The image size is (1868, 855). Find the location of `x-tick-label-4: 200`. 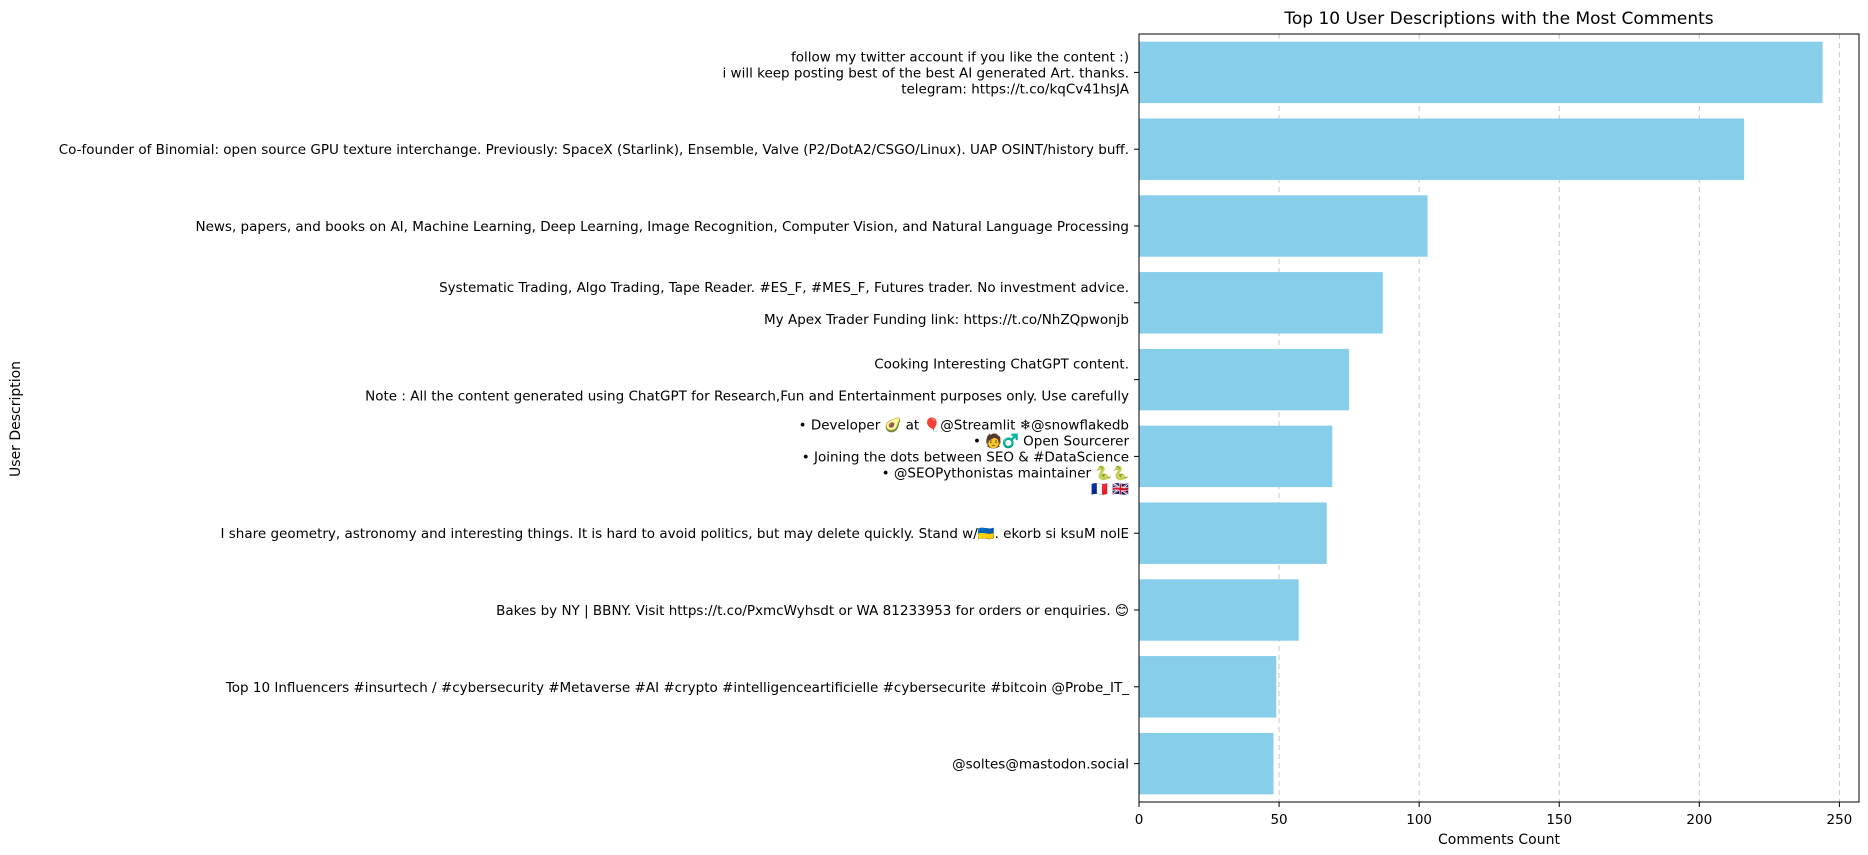

x-tick-label-4: 200 is located at coordinates (1699, 820).